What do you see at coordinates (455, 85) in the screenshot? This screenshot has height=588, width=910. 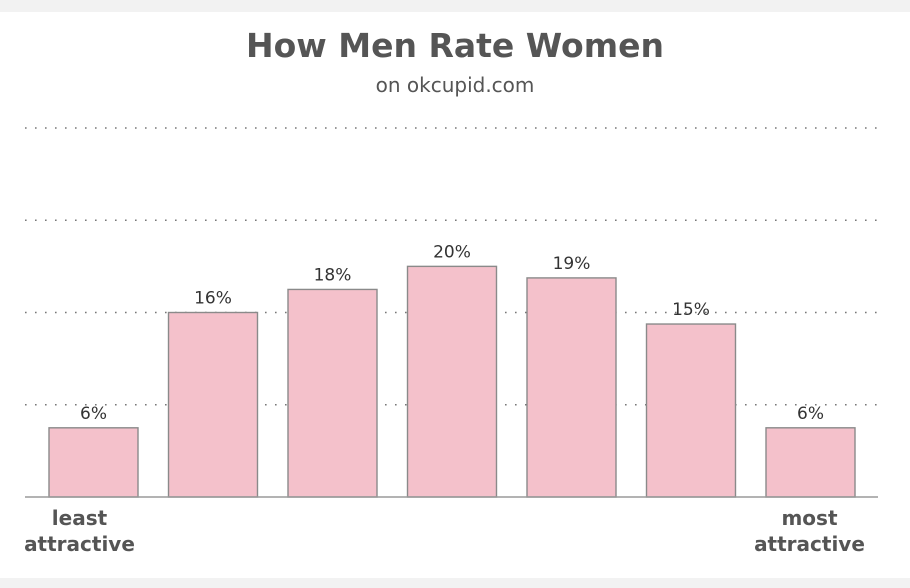 I see `chart-subtitle: on okcupid.com` at bounding box center [455, 85].